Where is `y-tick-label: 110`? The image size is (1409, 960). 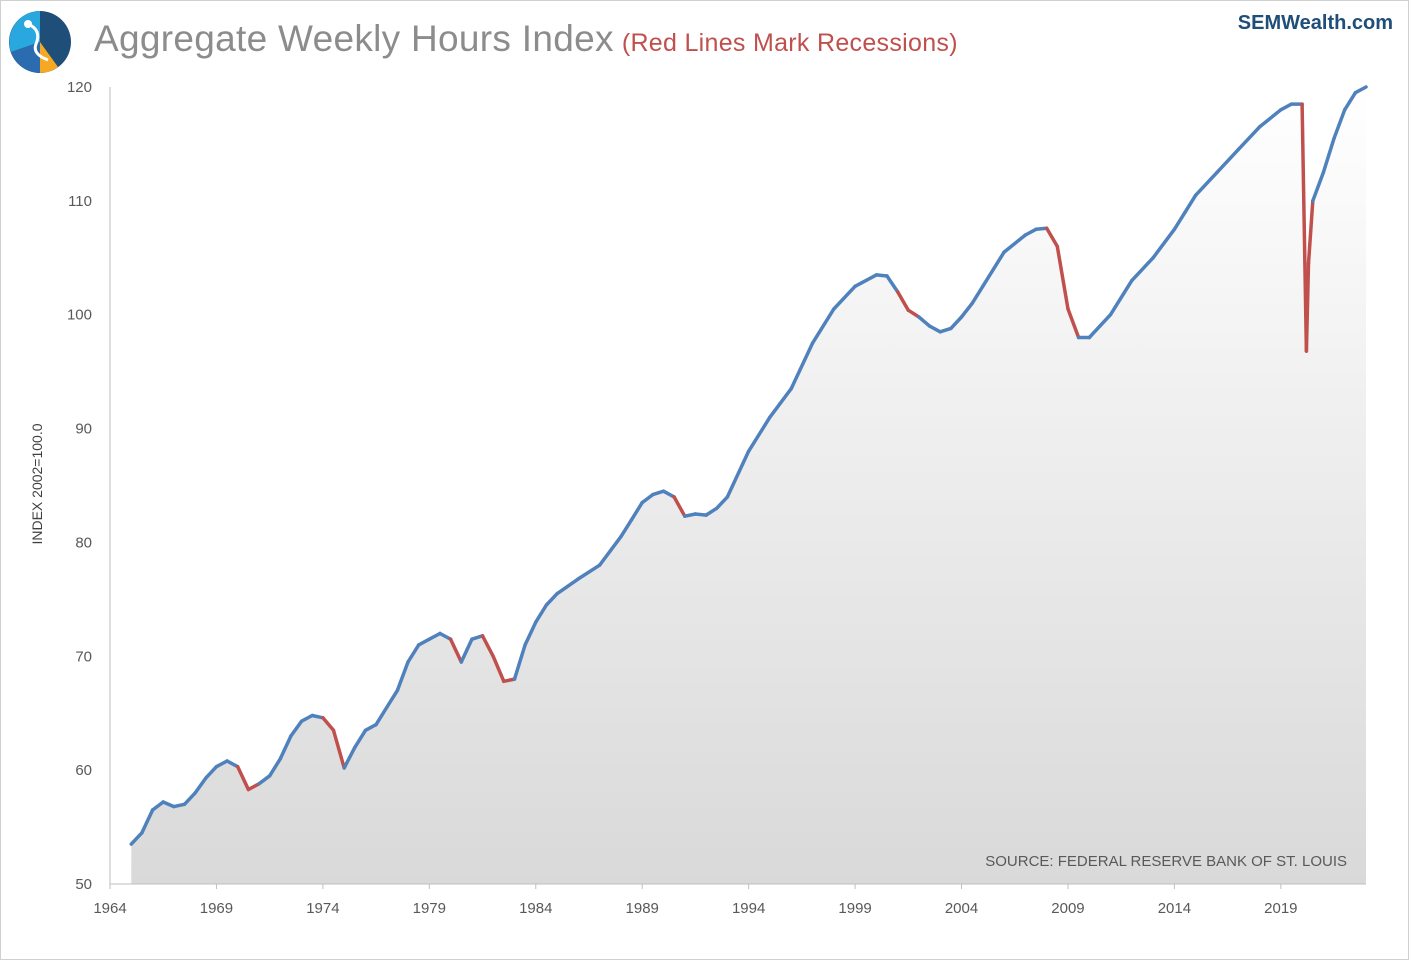 y-tick-label: 110 is located at coordinates (80, 201).